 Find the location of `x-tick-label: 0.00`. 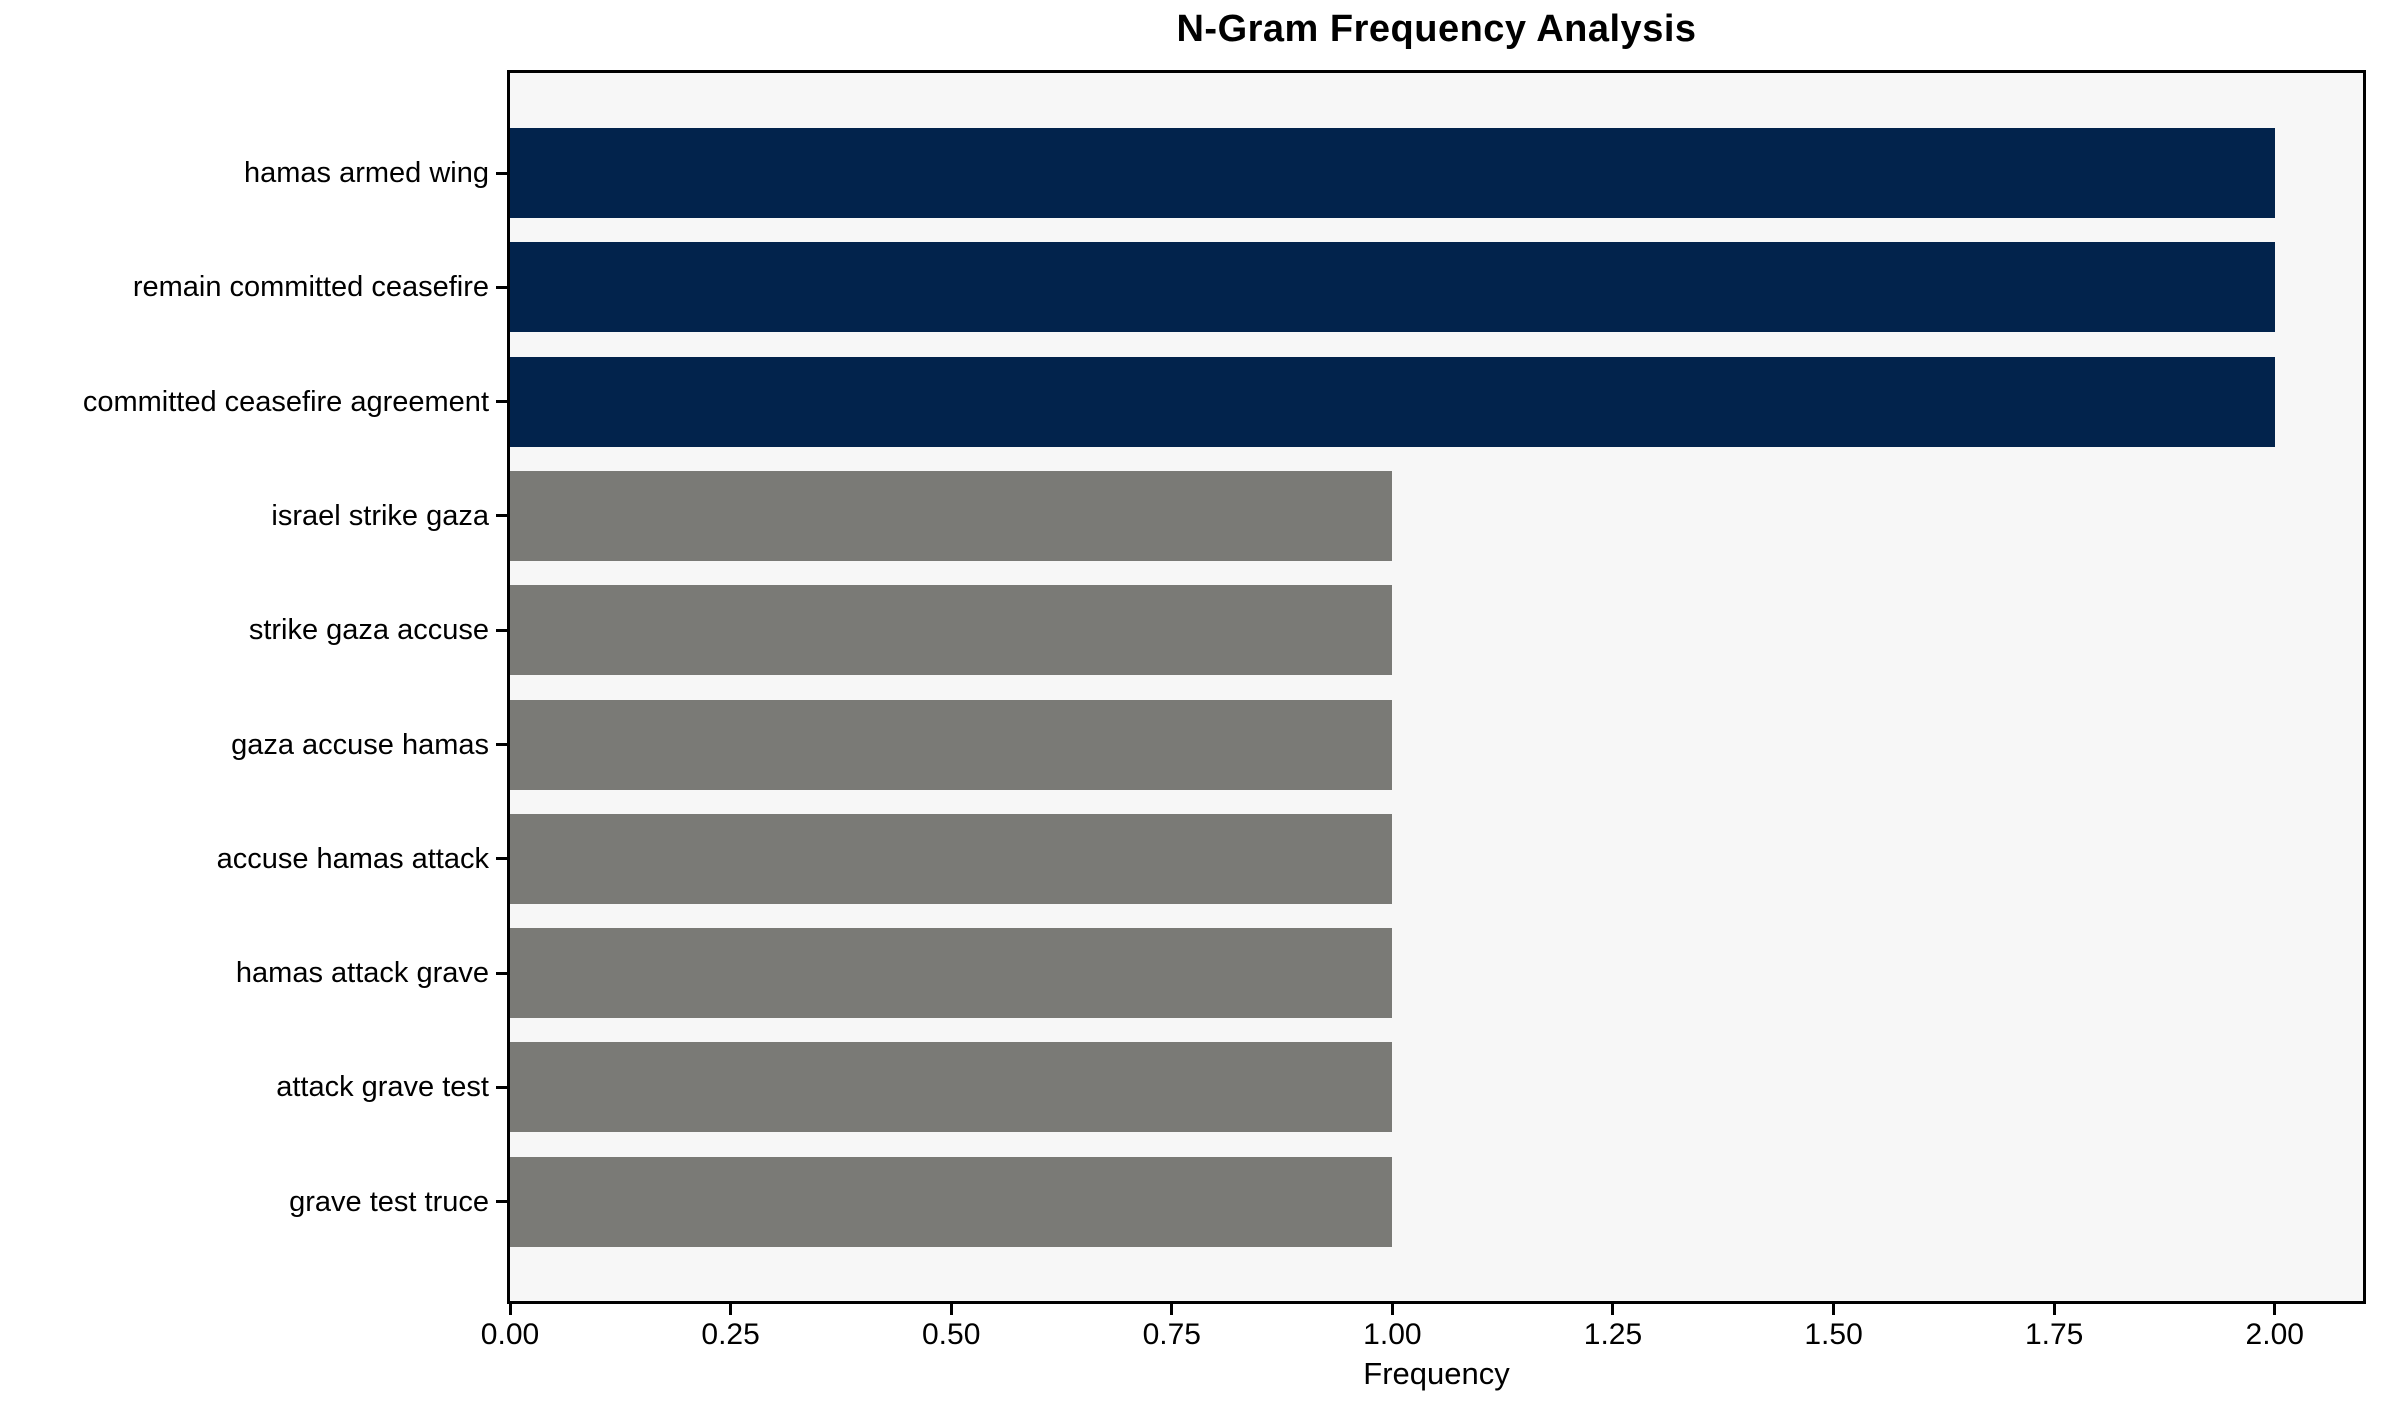

x-tick-label: 0.00 is located at coordinates (510, 1334).